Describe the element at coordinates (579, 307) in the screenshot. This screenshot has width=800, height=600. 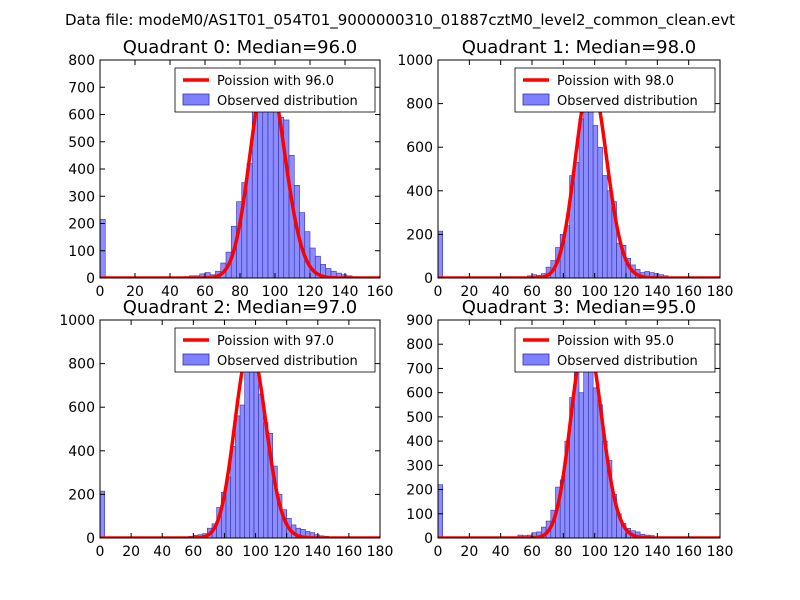
I see `chart-title: Quadrant 3: Median=95.0` at that location.